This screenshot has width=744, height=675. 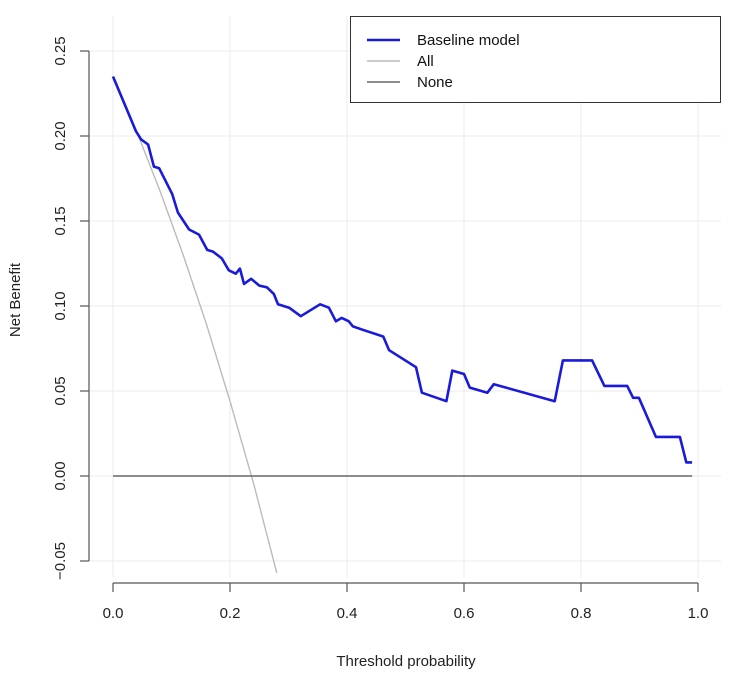 I want to click on y-tick-label: 0.15, so click(x=60, y=220).